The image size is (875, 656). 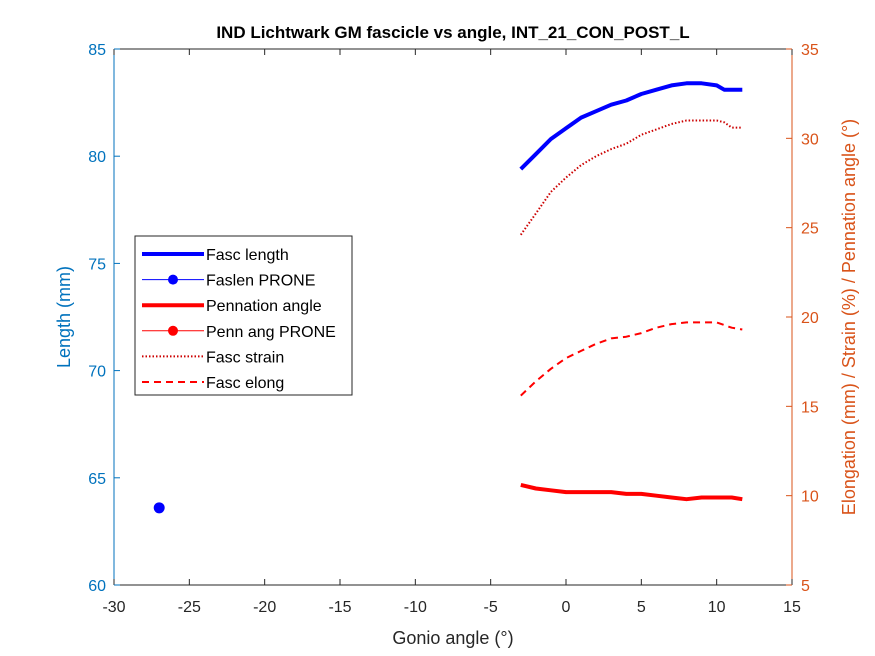 I want to click on legend-label-fasc-length: Fasc length, so click(x=247, y=255).